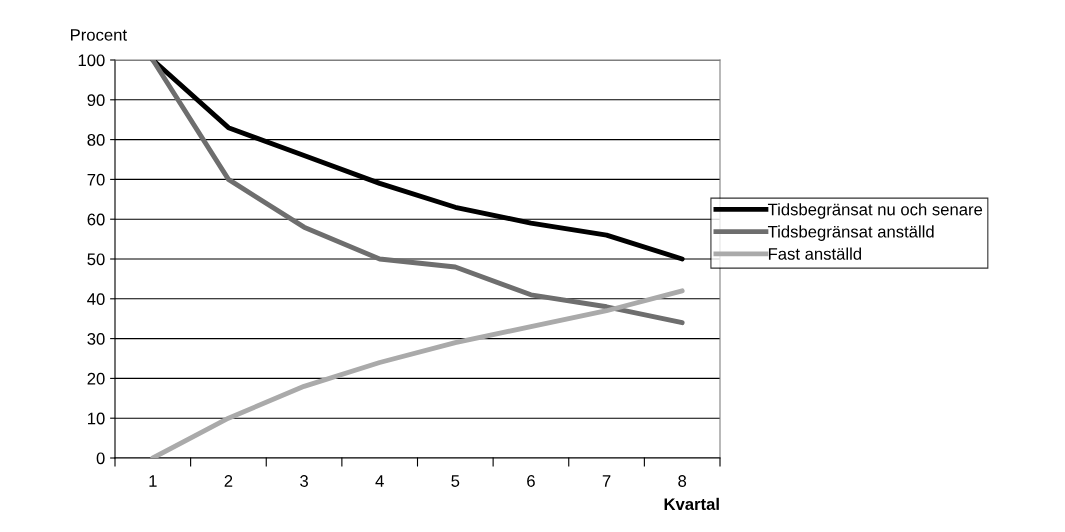 This screenshot has height=532, width=1065. What do you see at coordinates (100, 458) in the screenshot?
I see `y-tick-label: 0` at bounding box center [100, 458].